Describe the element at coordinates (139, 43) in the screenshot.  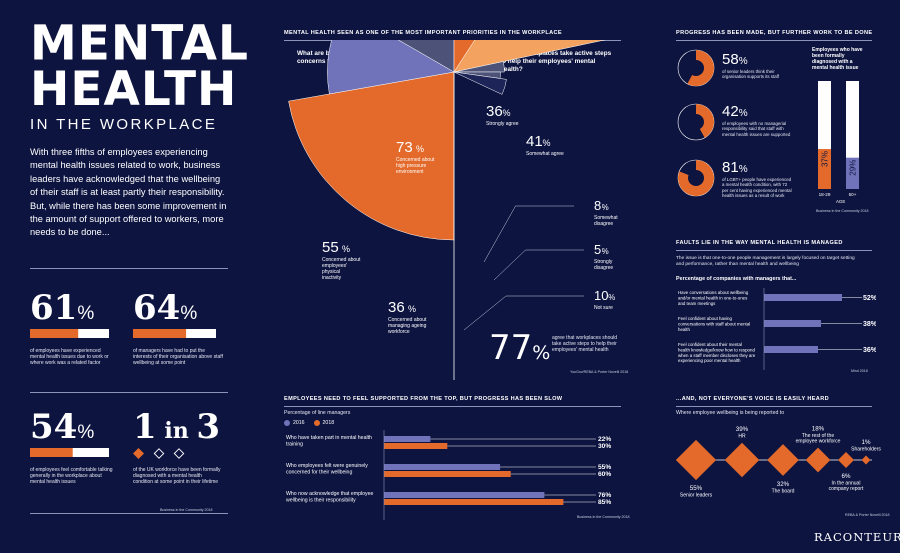
I see `title-line-1: MENTAL` at that location.